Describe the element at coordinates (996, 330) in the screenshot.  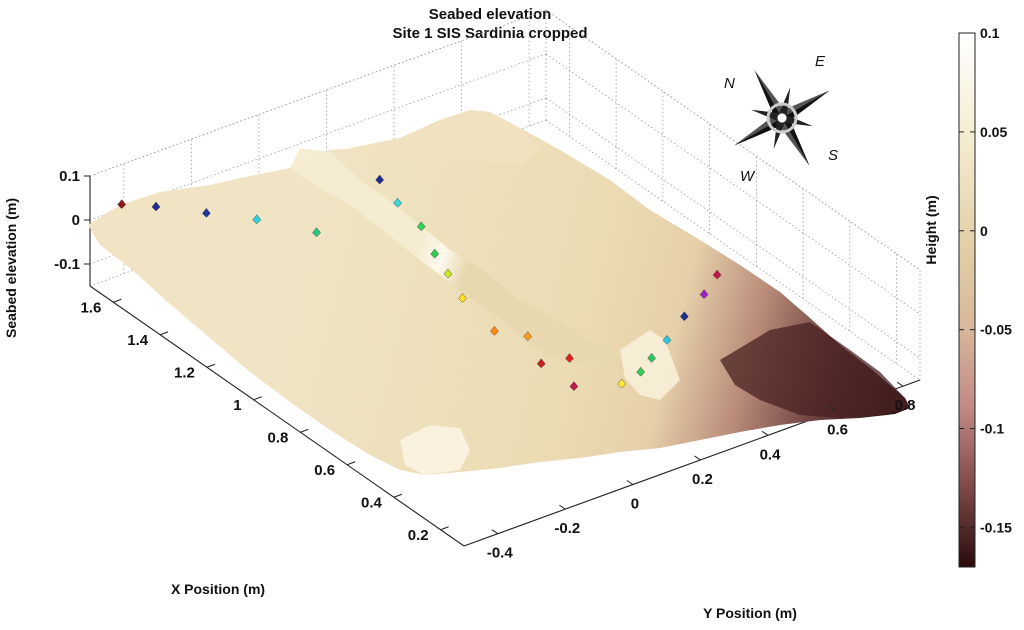
I see `colorbar-tick-label: -0.05` at that location.